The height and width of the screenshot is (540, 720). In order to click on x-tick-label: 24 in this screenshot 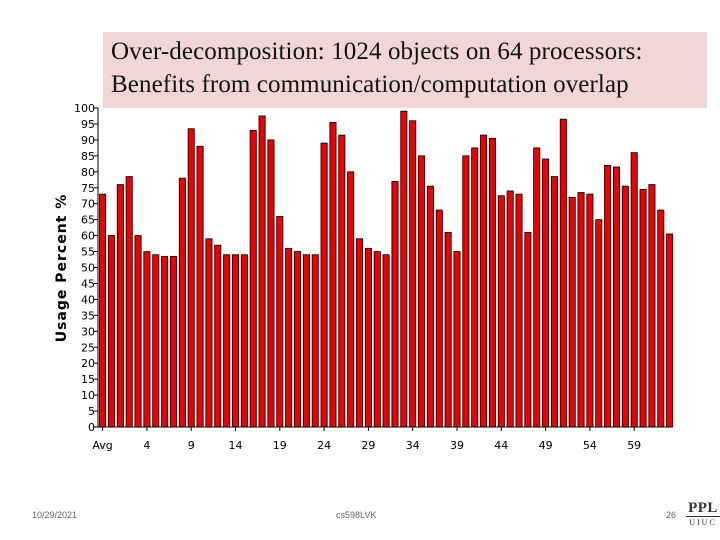, I will do `click(324, 445)`.